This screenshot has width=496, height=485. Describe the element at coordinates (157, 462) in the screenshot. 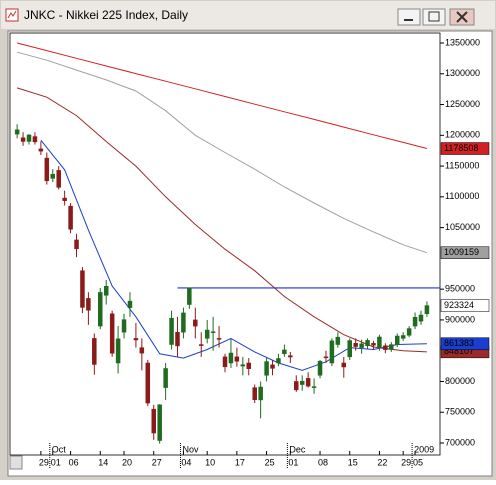

I see `x-tick-label: 27` at that location.